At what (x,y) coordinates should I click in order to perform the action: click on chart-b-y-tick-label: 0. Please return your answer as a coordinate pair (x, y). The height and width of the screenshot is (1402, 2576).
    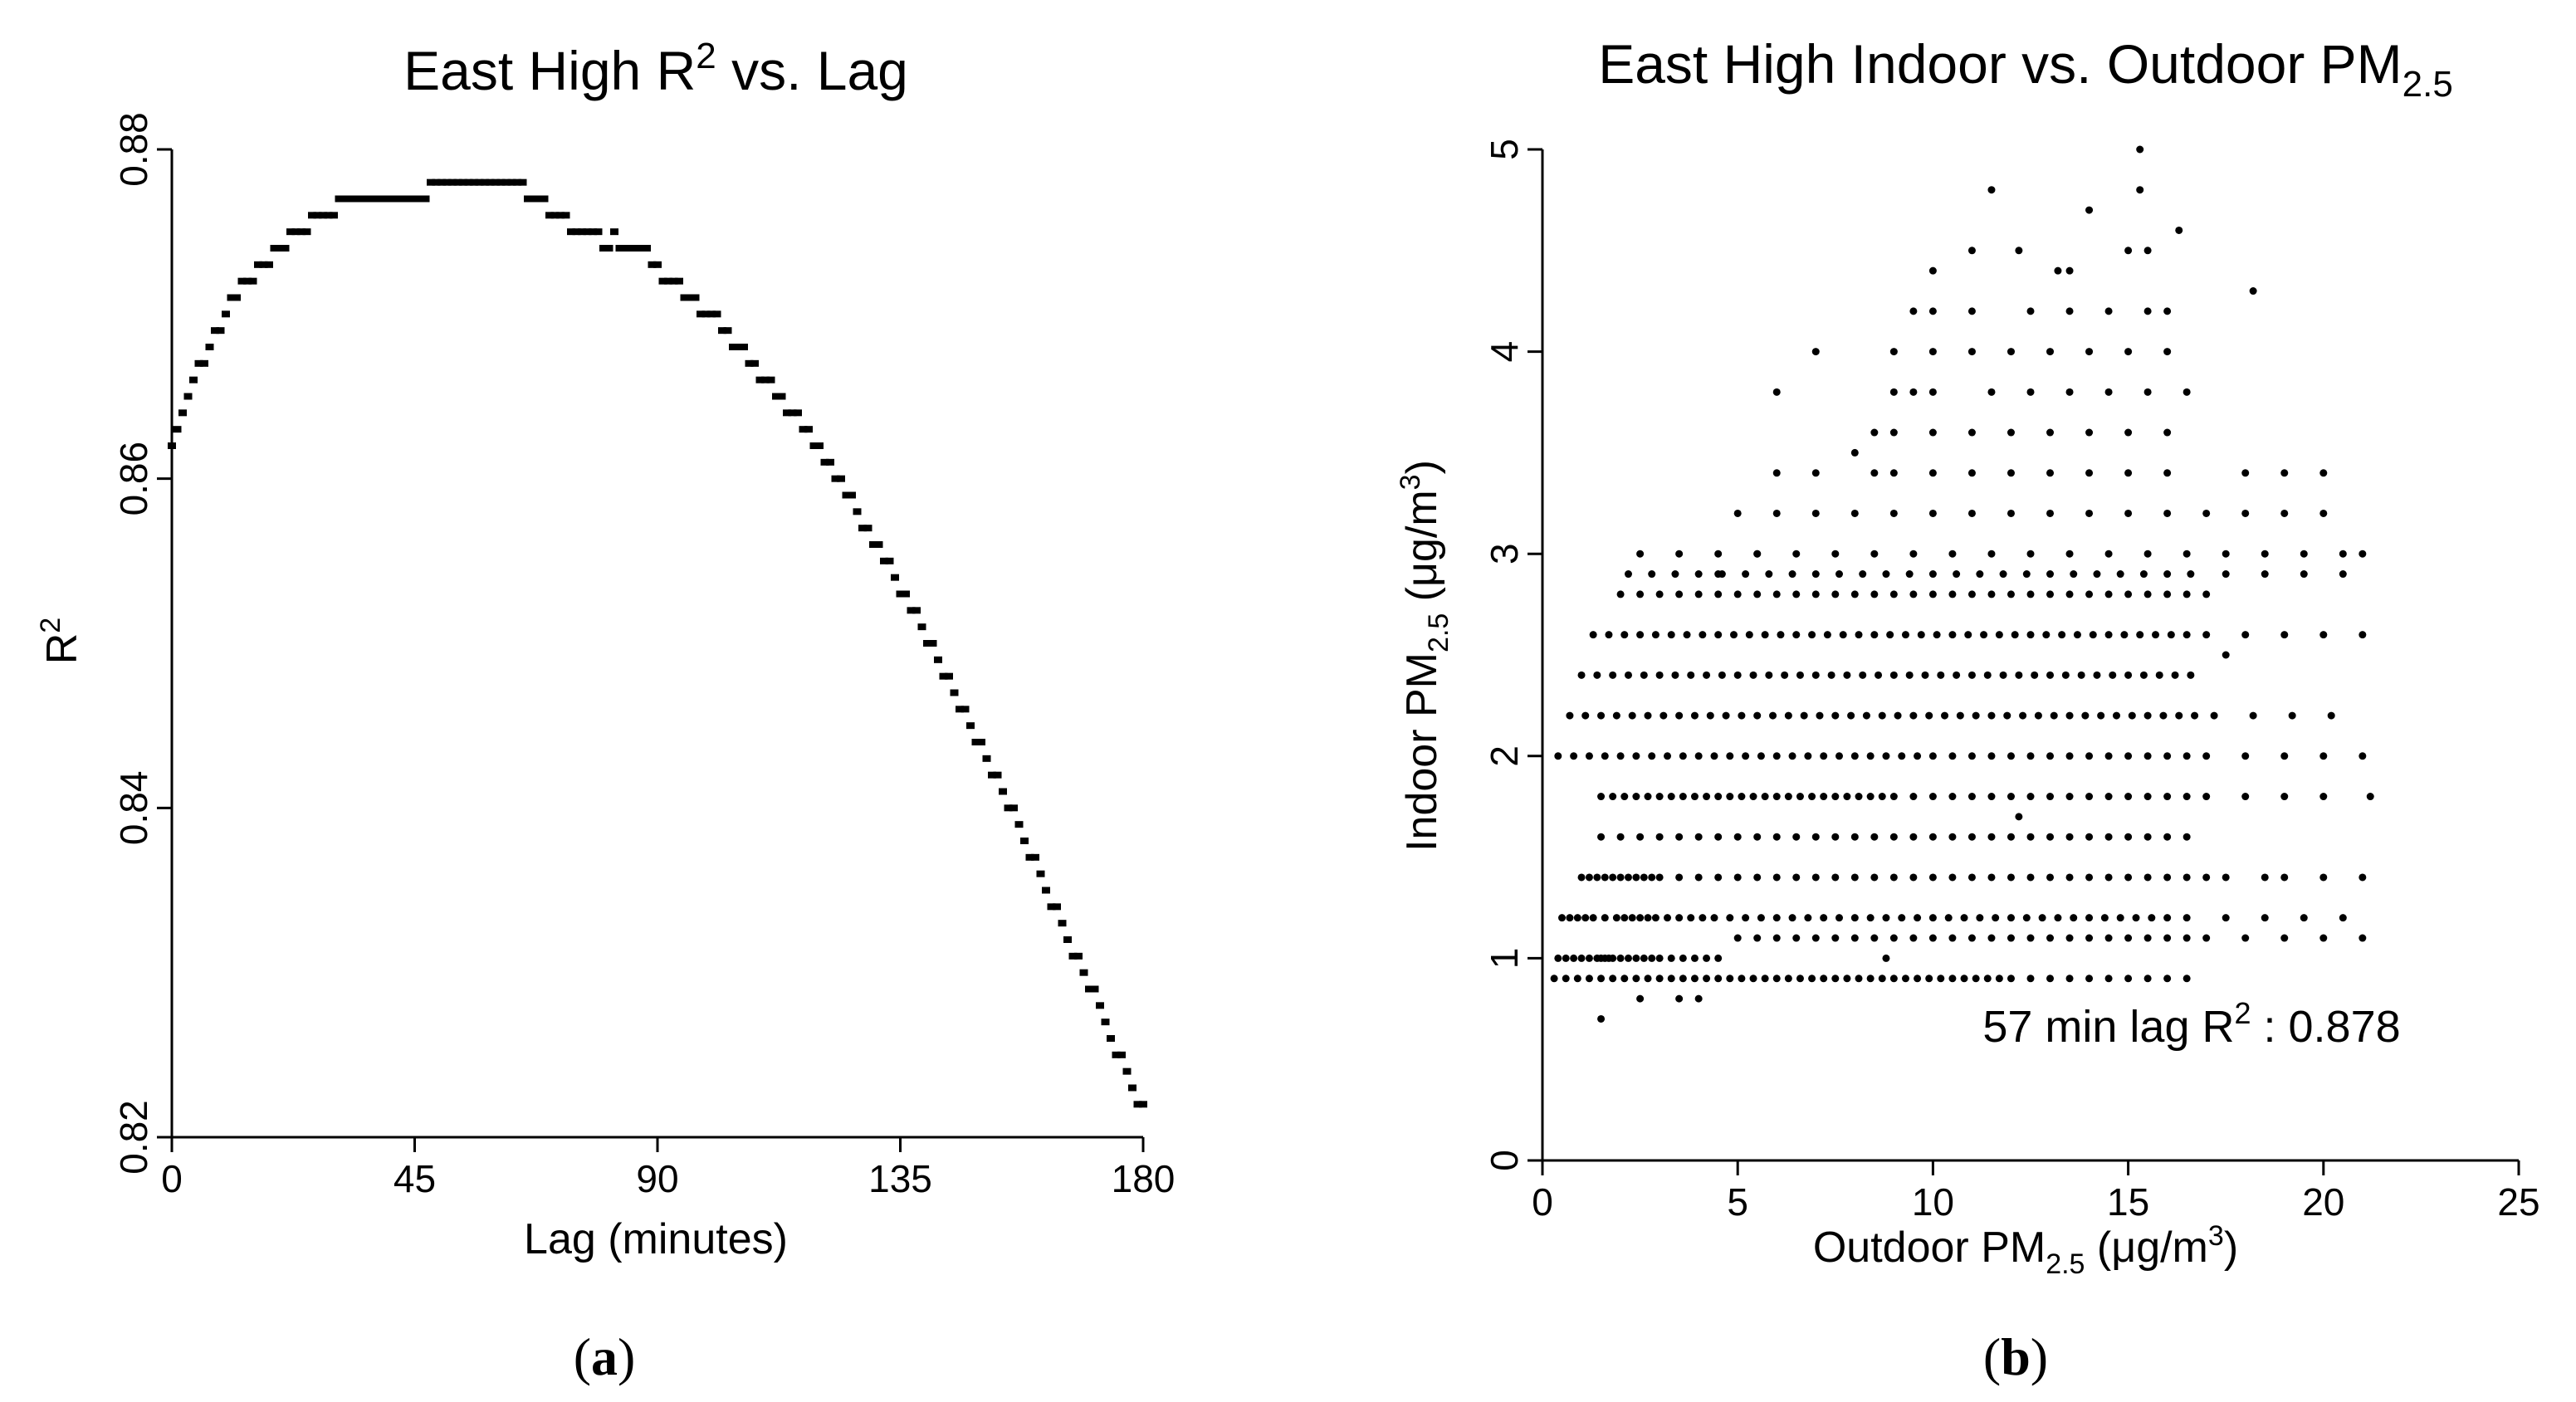
    Looking at the image, I should click on (1504, 1160).